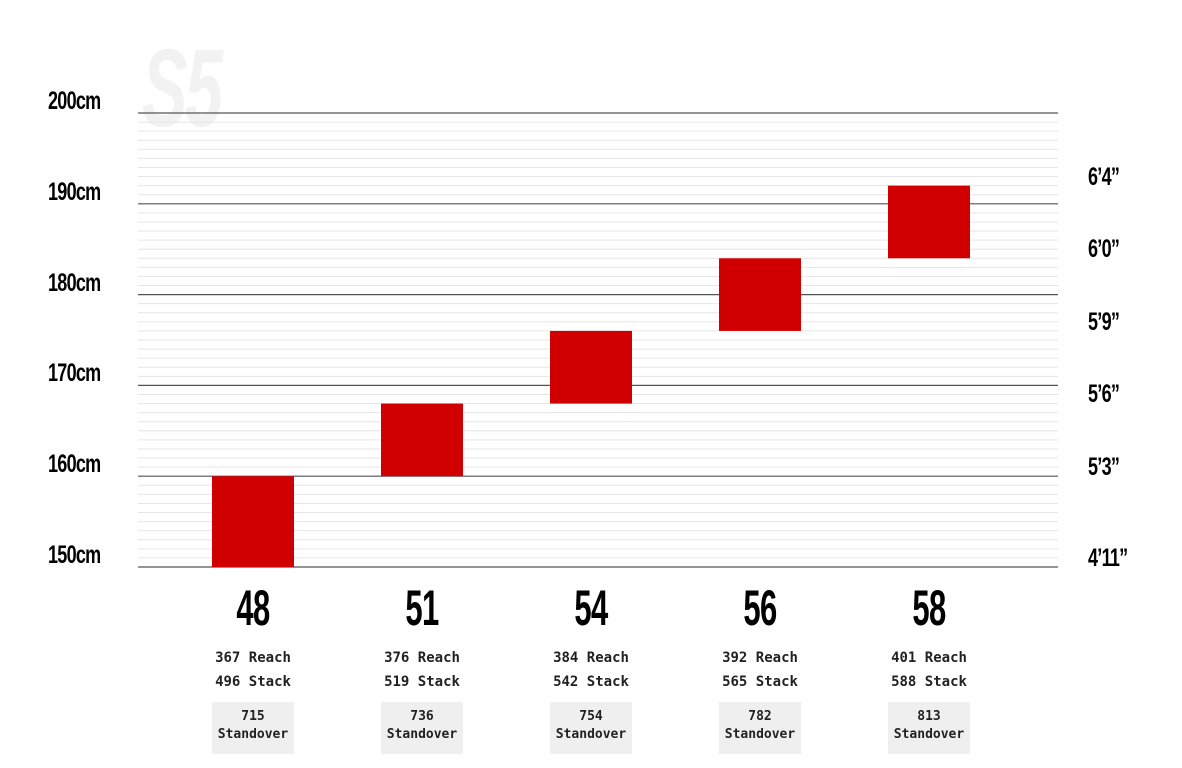  Describe the element at coordinates (929, 658) in the screenshot. I see `reach-value: 401 Reach` at that location.